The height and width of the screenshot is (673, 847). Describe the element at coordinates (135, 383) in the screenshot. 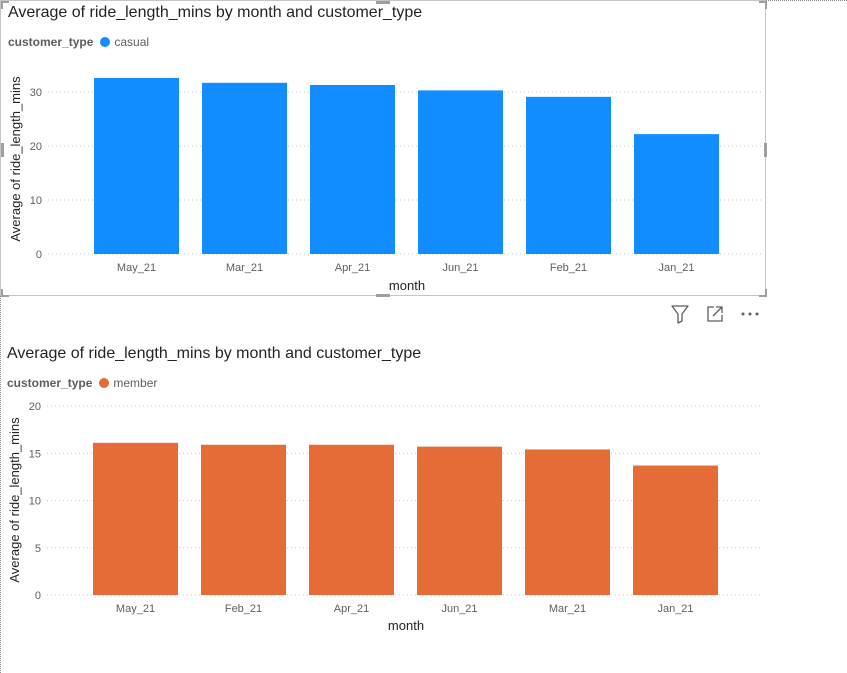

I see `legend-item-label: member` at that location.